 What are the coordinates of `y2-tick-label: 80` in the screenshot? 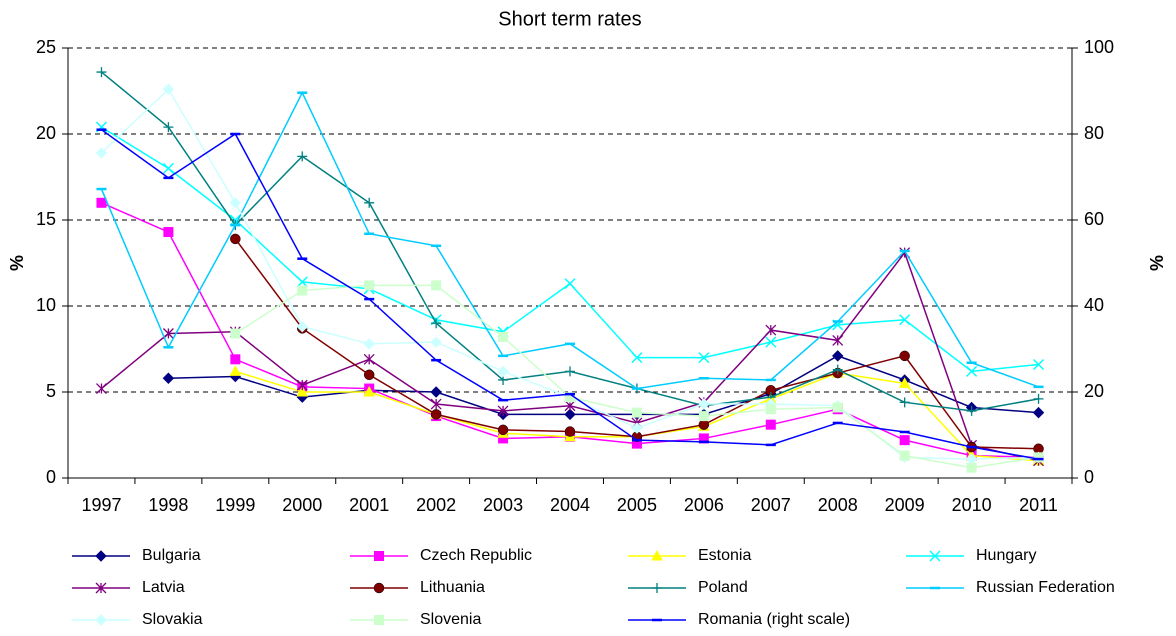 It's located at (1094, 133).